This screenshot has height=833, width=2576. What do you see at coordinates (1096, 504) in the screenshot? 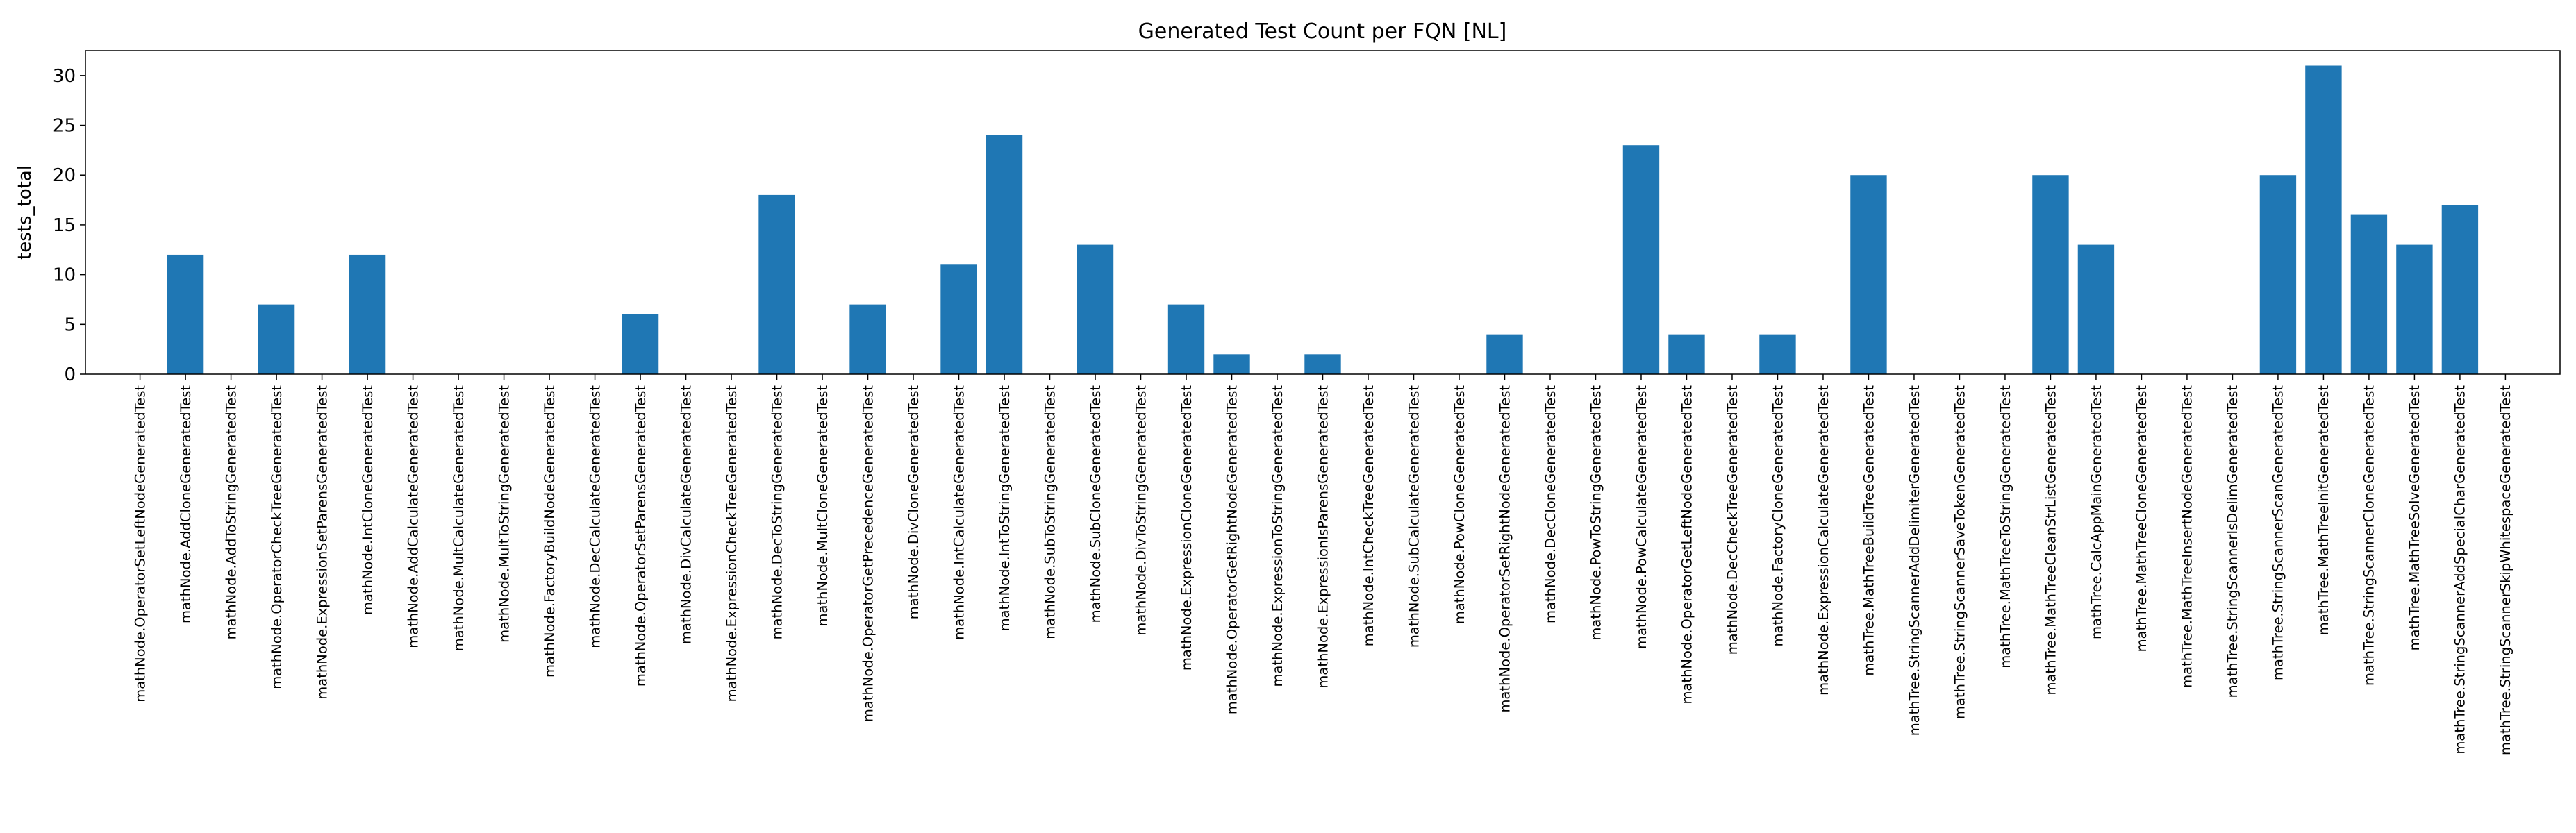
I see `x-tick-label: mathNode.SubCloneGeneratedTest` at bounding box center [1096, 504].